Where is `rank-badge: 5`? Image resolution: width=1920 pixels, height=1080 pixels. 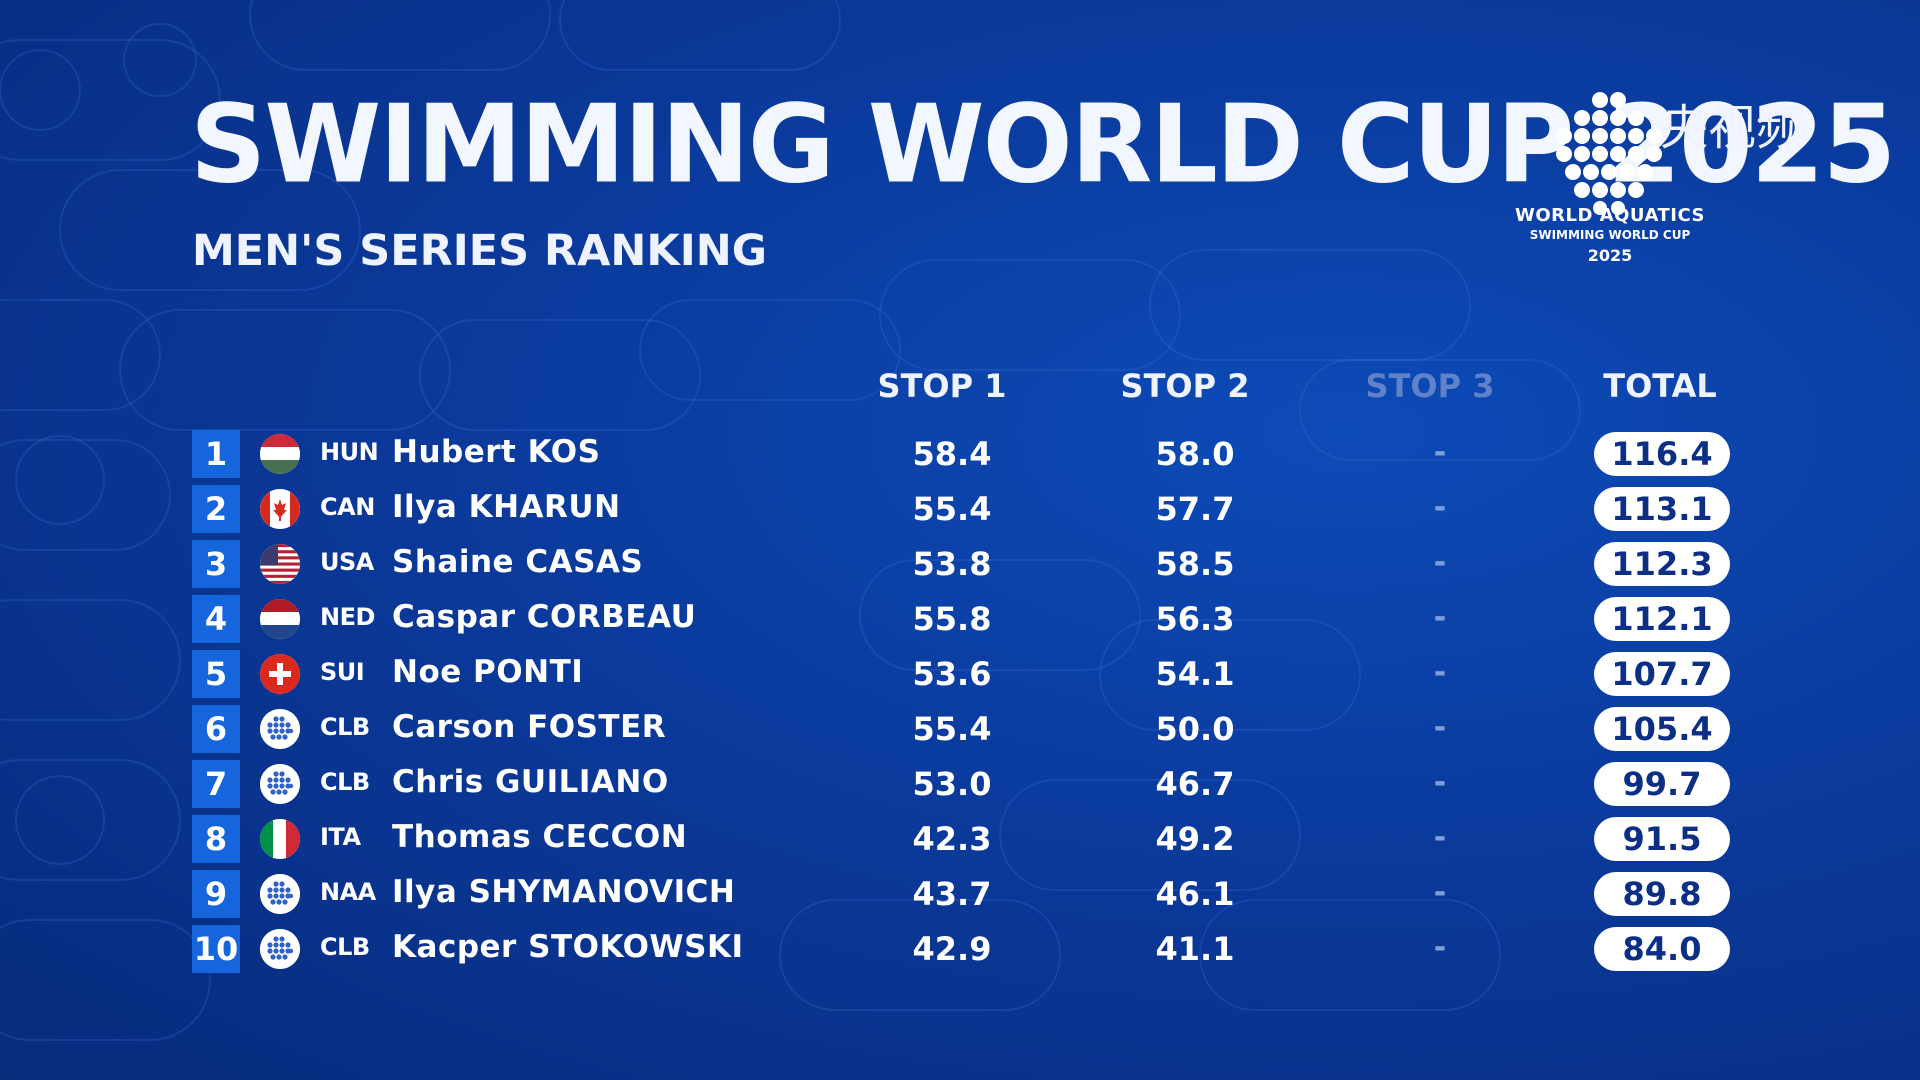 rank-badge: 5 is located at coordinates (216, 674).